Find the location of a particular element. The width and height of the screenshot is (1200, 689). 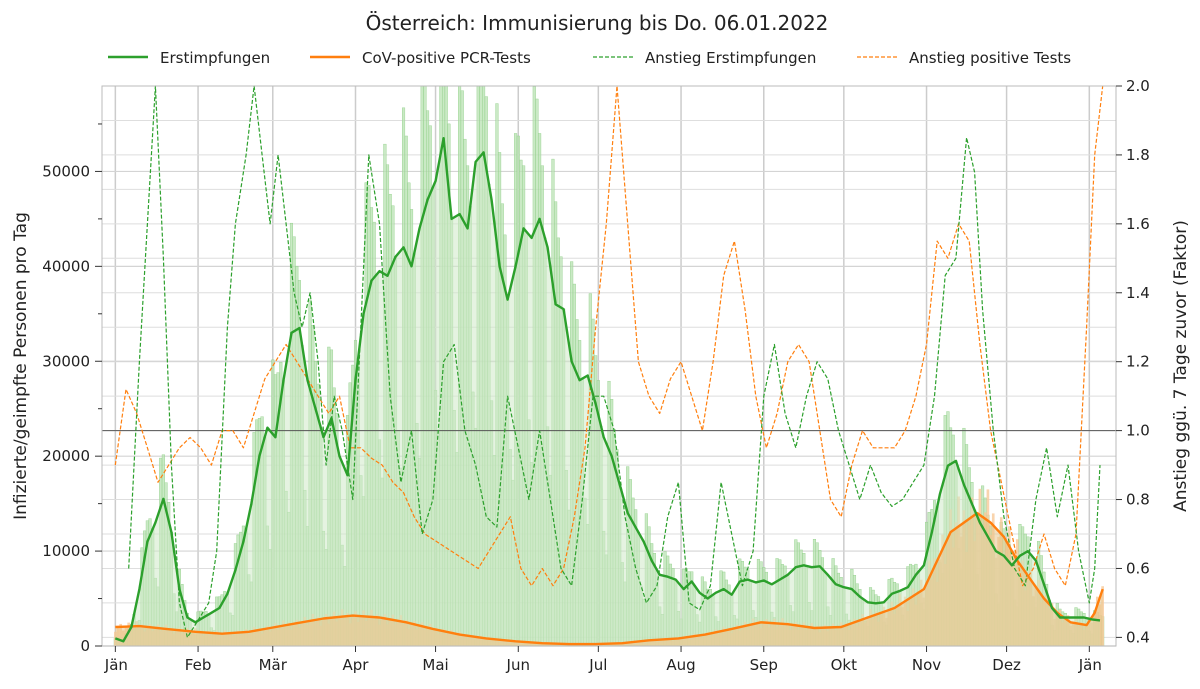

y-left-tick-label: 50000 is located at coordinates (66, 171).